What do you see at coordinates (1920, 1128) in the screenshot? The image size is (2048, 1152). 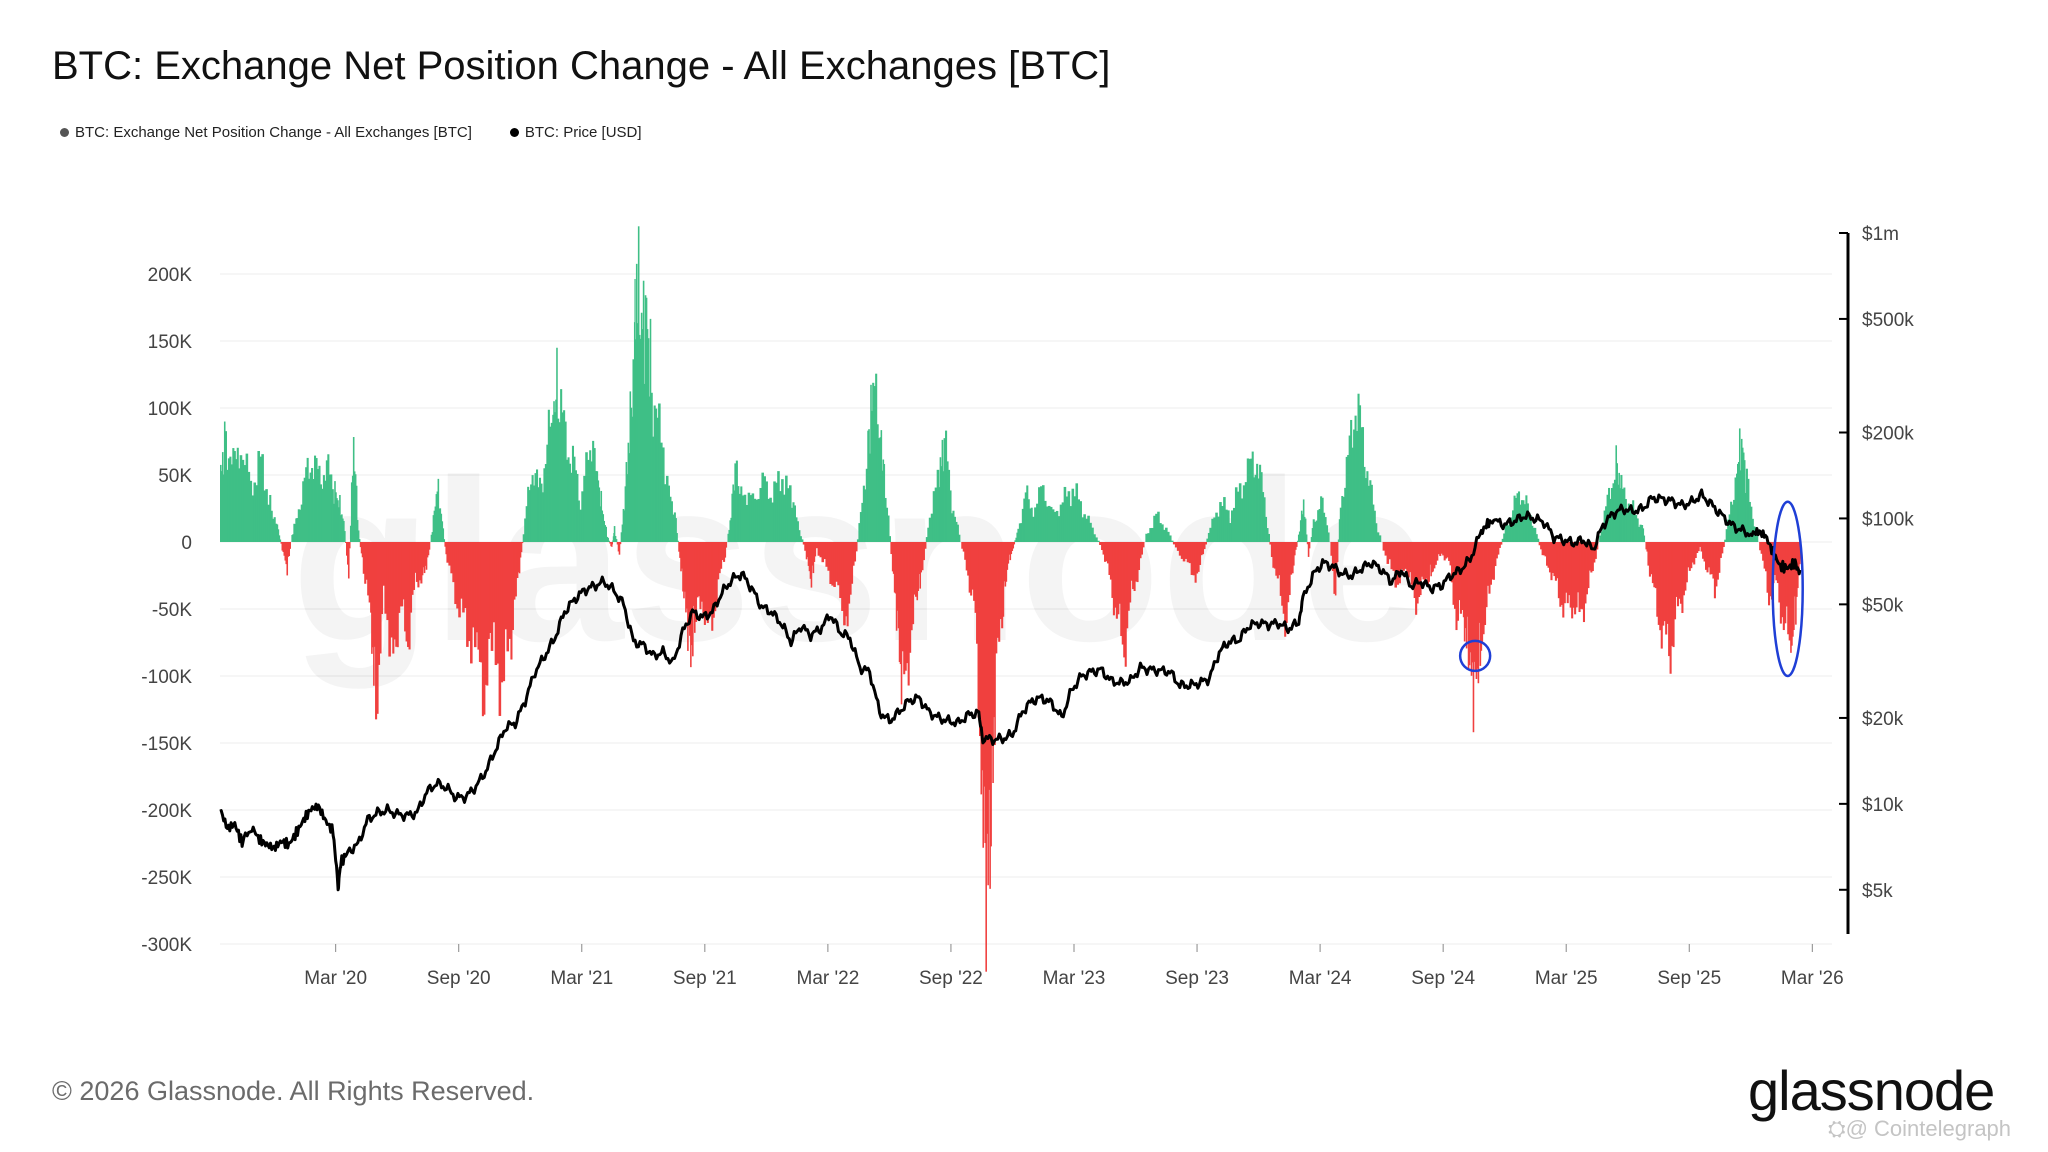 I see `cointelegraph-credit: ⛭@ Cointelegraph` at bounding box center [1920, 1128].